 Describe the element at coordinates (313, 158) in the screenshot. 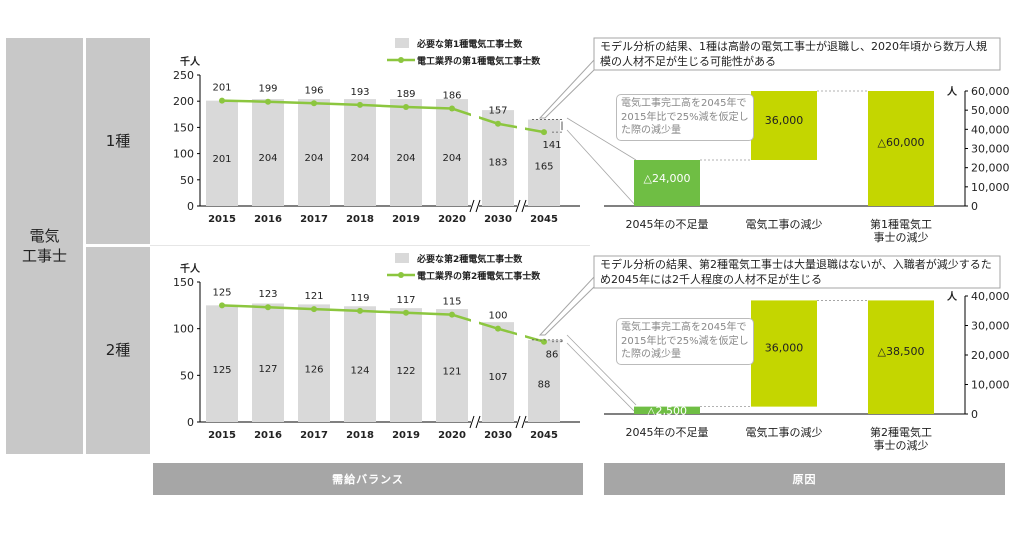

I see `bar-label-2017: 204` at that location.